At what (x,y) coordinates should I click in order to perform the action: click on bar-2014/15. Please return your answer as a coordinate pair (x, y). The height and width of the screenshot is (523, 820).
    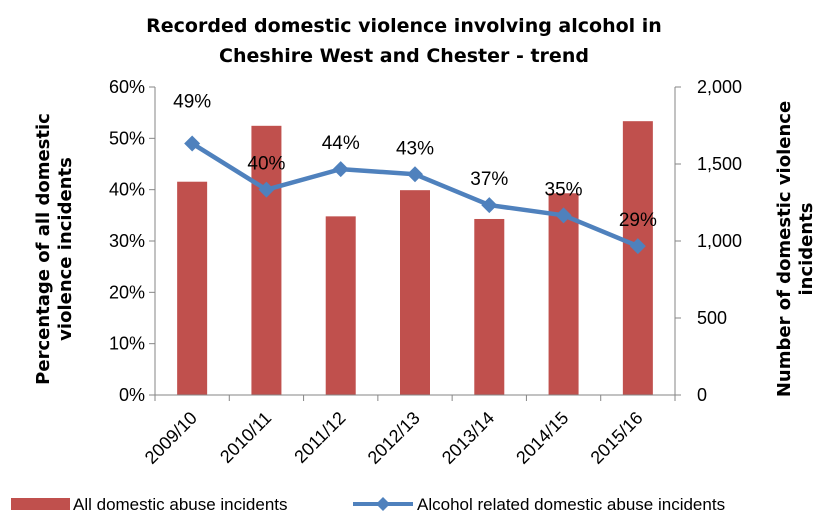
    Looking at the image, I should click on (563, 294).